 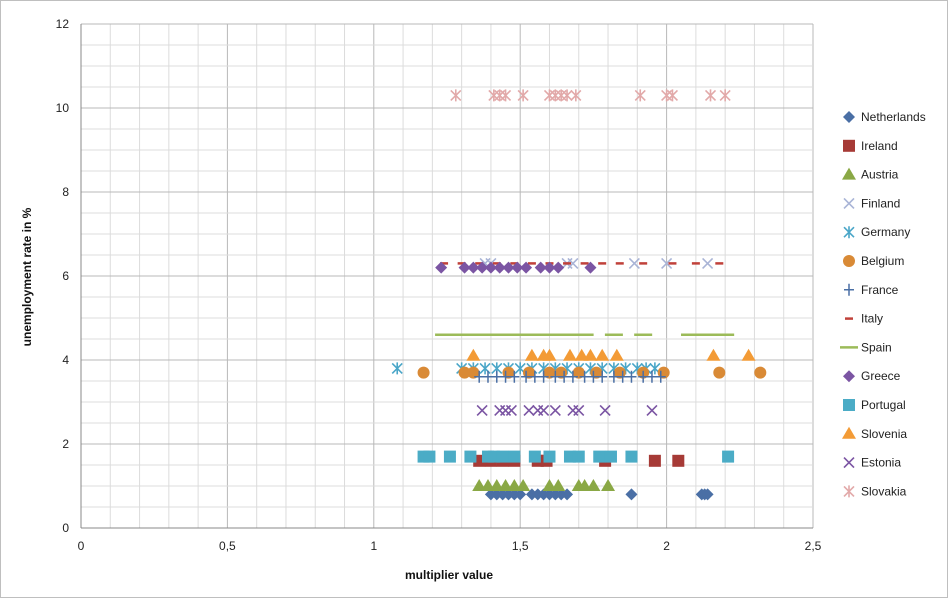 What do you see at coordinates (881, 376) in the screenshot?
I see `legend-label: Greece` at bounding box center [881, 376].